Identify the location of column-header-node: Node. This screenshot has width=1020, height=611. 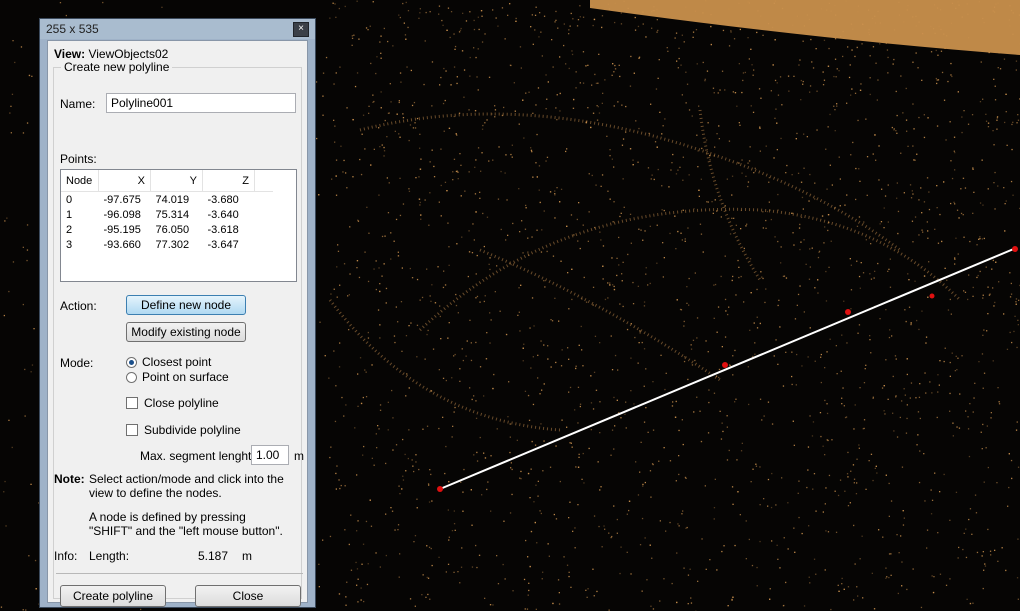
(80, 181).